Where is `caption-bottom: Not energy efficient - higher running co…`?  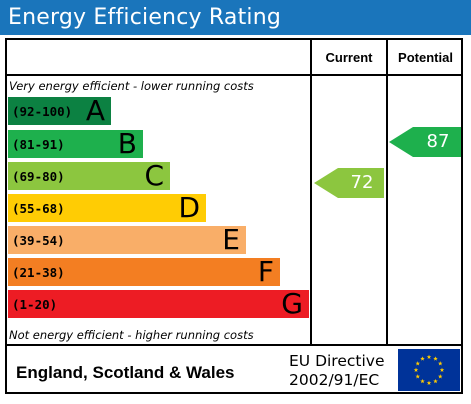 caption-bottom: Not energy efficient - higher running co… is located at coordinates (131, 335).